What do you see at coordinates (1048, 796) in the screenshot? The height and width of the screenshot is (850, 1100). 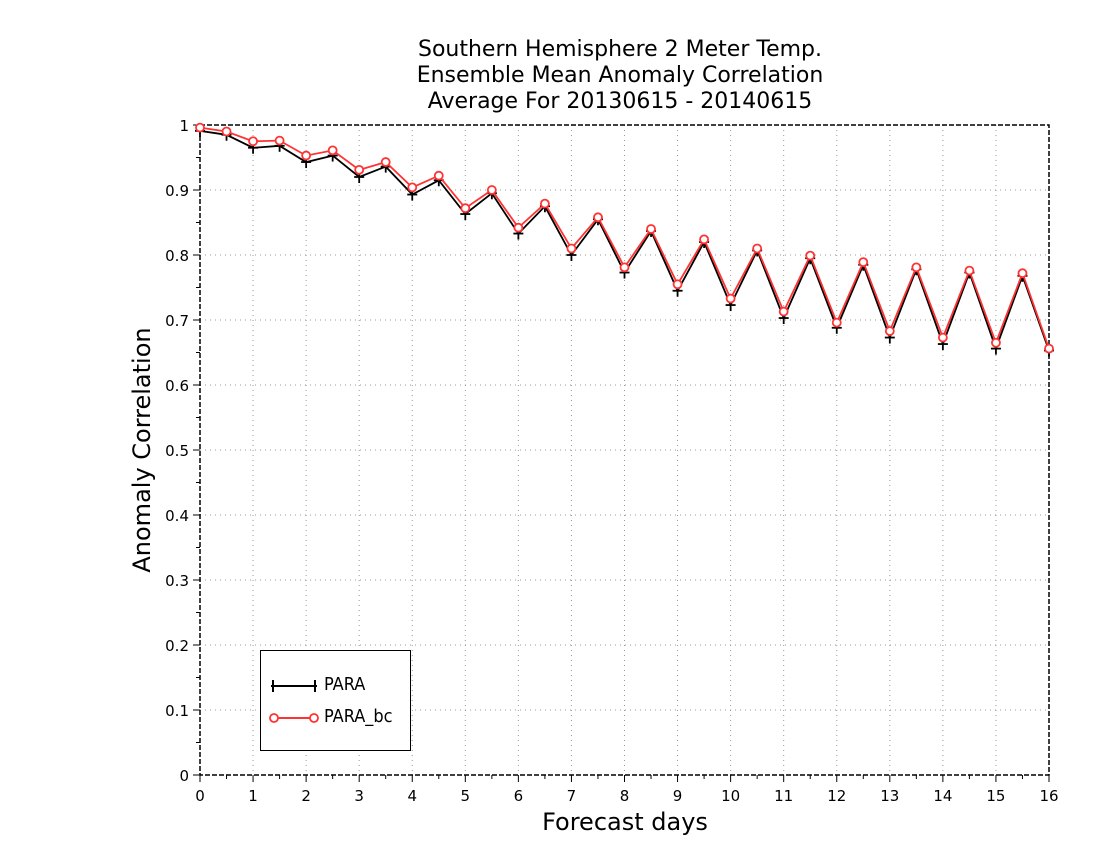 I see `x-tick-label: 16` at bounding box center [1048, 796].